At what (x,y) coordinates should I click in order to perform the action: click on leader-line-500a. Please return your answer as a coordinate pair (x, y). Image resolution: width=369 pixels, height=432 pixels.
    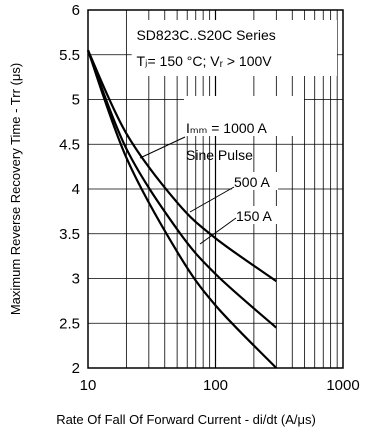
    Looking at the image, I should click on (212, 199).